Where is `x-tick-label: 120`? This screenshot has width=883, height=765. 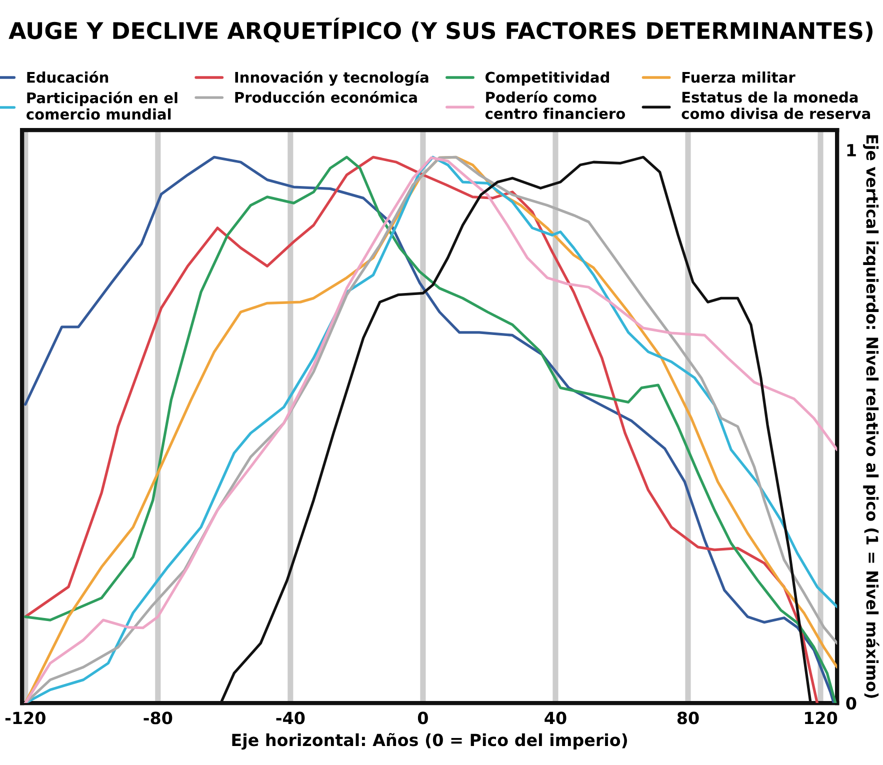 x-tick-label: 120 is located at coordinates (821, 718).